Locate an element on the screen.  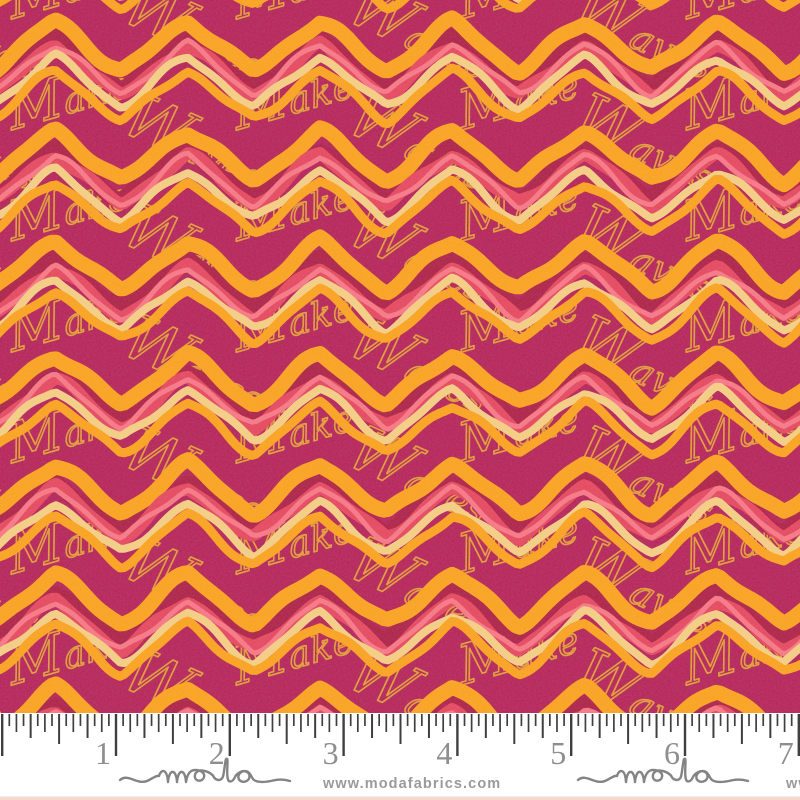
ruler-ticks is located at coordinates (400, 735).